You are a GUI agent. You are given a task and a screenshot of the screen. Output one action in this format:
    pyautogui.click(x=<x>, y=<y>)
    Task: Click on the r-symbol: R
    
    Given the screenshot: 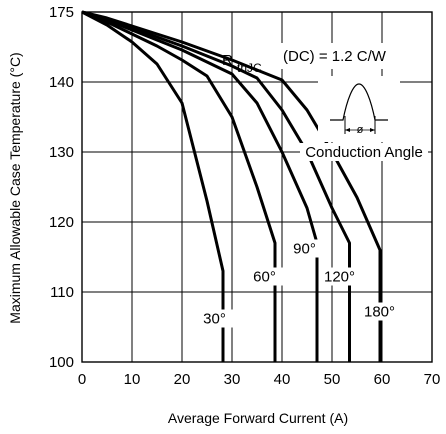 What is the action you would take?
    pyautogui.click(x=227, y=60)
    